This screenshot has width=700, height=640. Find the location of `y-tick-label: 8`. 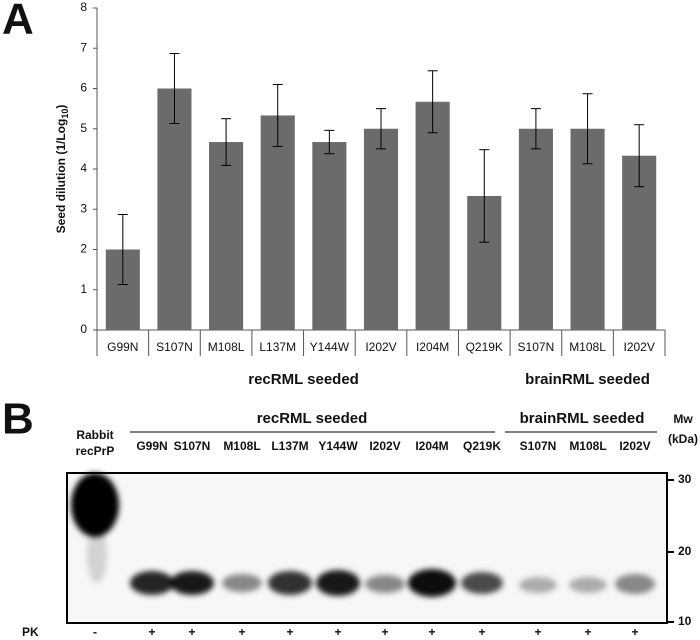

y-tick-label: 8 is located at coordinates (83, 7).